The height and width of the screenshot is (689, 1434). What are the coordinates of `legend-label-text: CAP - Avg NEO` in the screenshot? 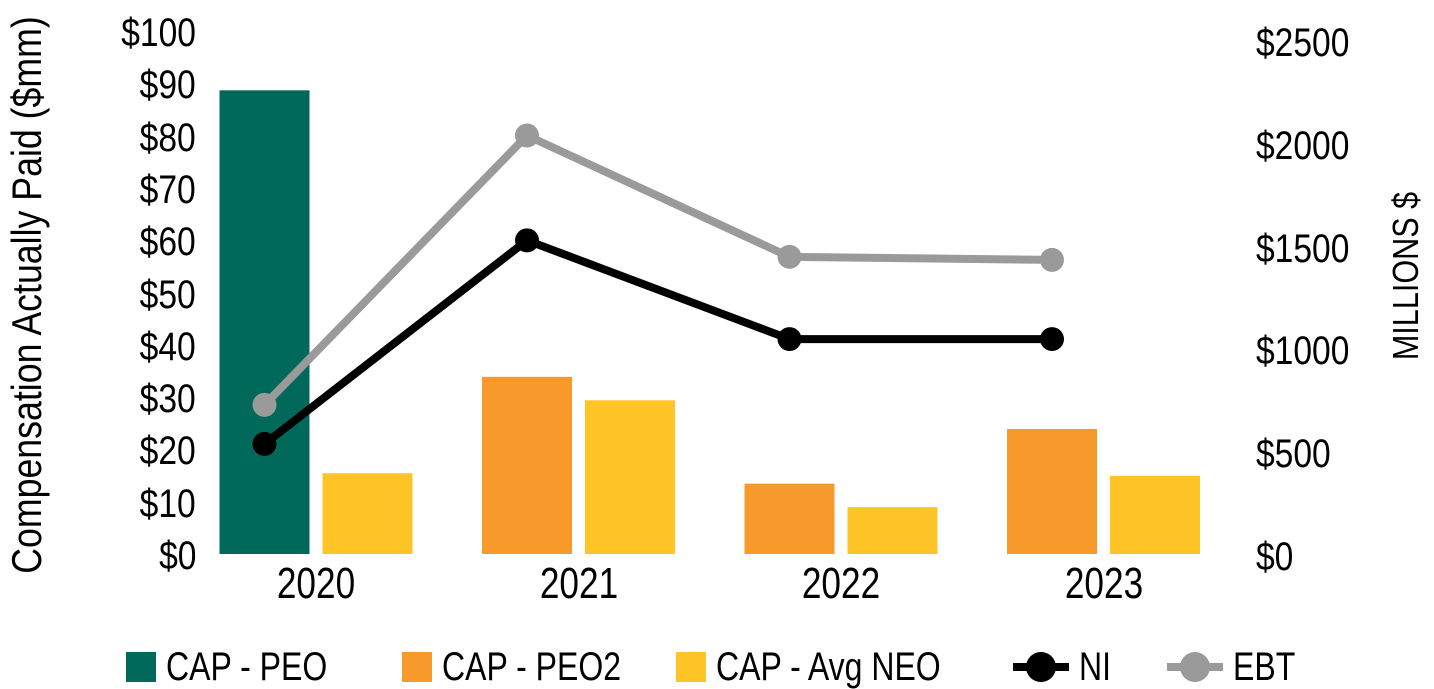 It's located at (828, 667).